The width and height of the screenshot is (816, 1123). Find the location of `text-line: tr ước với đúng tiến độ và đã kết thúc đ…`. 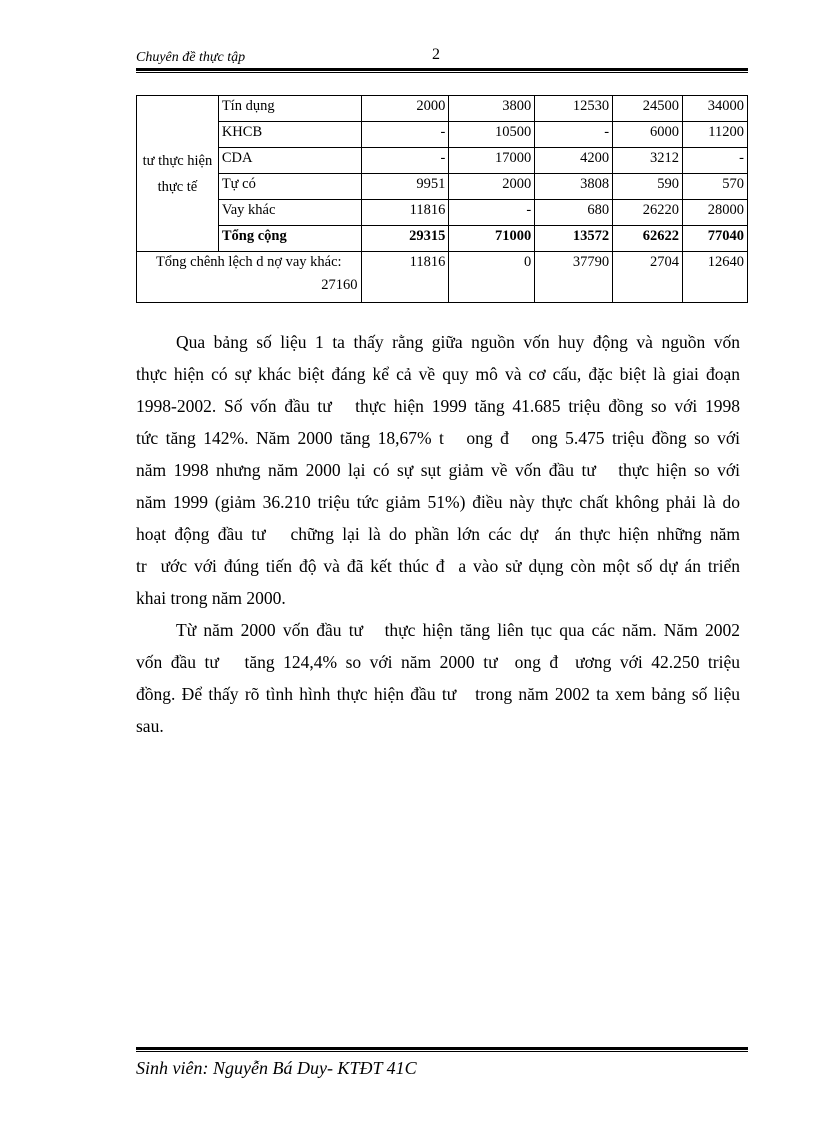

text-line: tr ước với đúng tiến độ và đã kết thúc đ… is located at coordinates (438, 566).